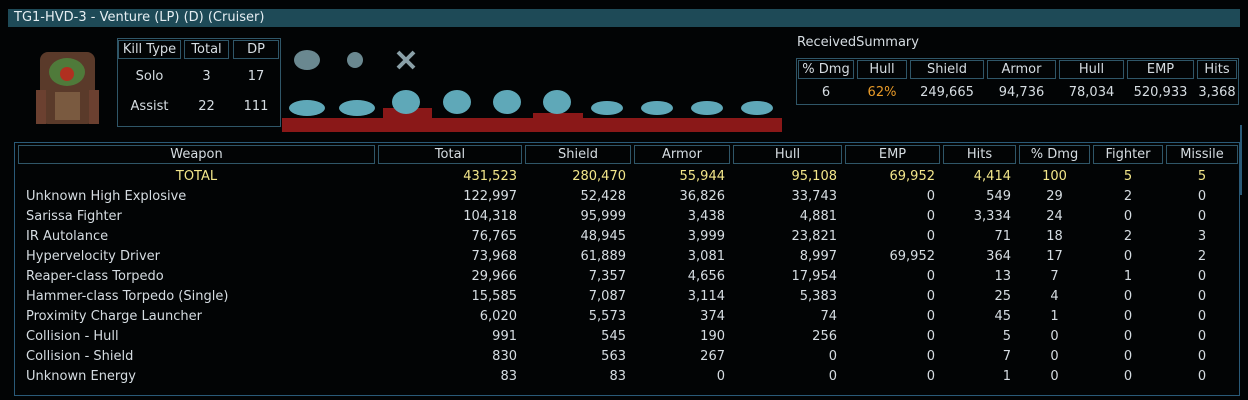 Image resolution: width=1248 pixels, height=400 pixels. What do you see at coordinates (603, 256) in the screenshot?
I see `weapon-cell: 61,889` at bounding box center [603, 256].